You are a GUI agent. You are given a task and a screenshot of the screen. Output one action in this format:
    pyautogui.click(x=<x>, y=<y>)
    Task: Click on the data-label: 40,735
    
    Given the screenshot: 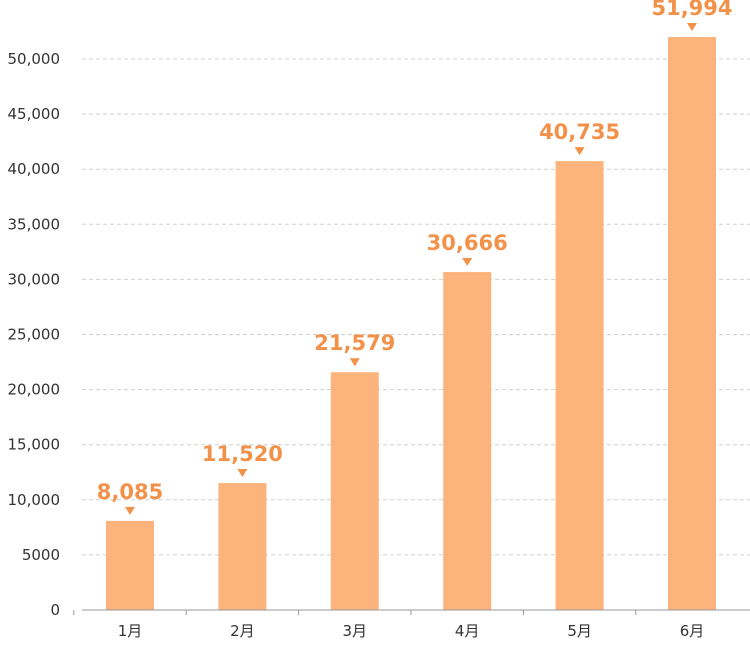 What is the action you would take?
    pyautogui.click(x=579, y=132)
    